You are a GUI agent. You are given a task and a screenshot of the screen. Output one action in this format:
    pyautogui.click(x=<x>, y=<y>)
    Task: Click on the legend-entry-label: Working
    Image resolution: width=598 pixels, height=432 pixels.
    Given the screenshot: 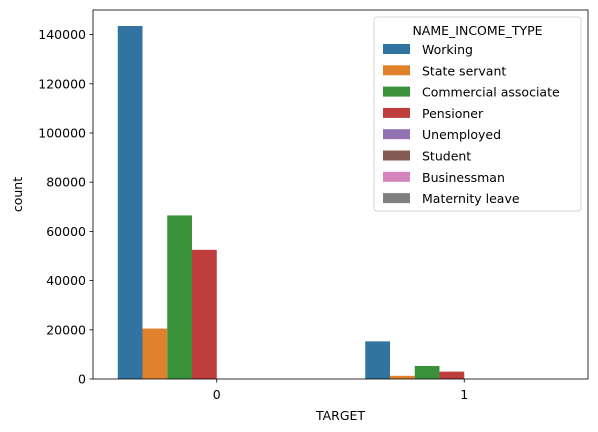 What is the action you would take?
    pyautogui.click(x=447, y=49)
    